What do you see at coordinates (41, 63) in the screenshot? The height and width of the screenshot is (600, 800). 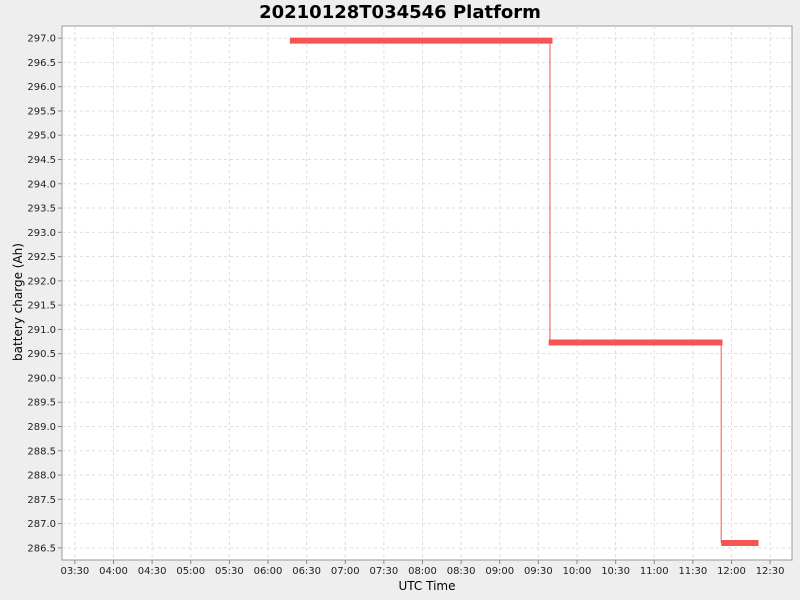 I see `y-tick-label: 296.5` at bounding box center [41, 63].